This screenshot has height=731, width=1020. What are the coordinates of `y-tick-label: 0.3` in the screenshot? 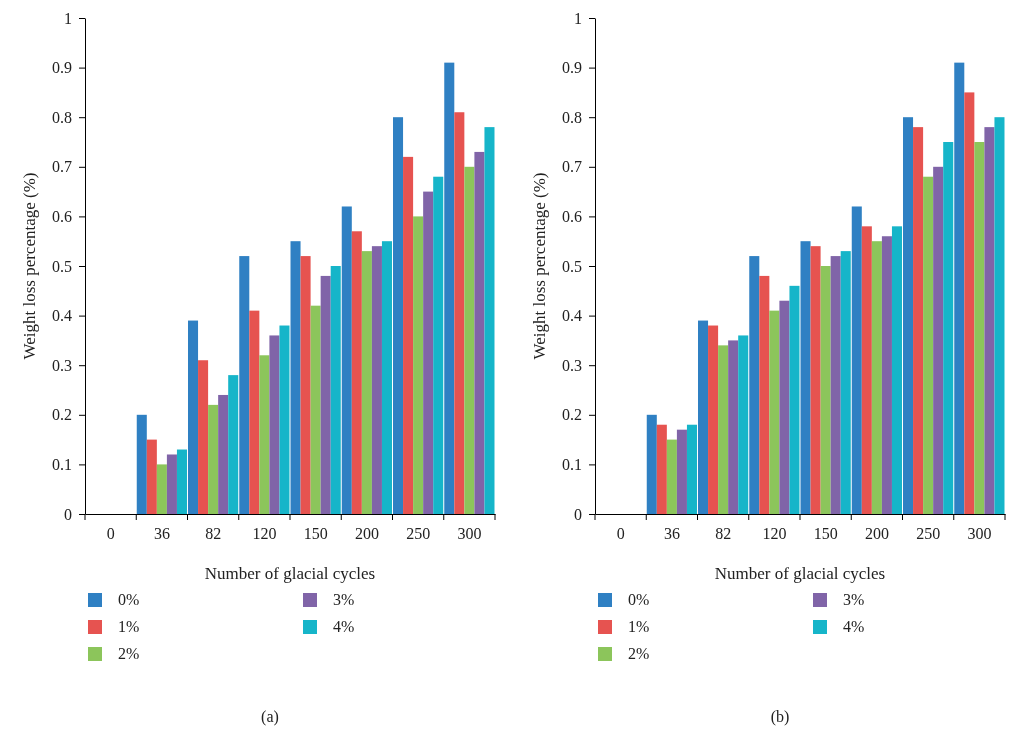 It's located at (62, 365).